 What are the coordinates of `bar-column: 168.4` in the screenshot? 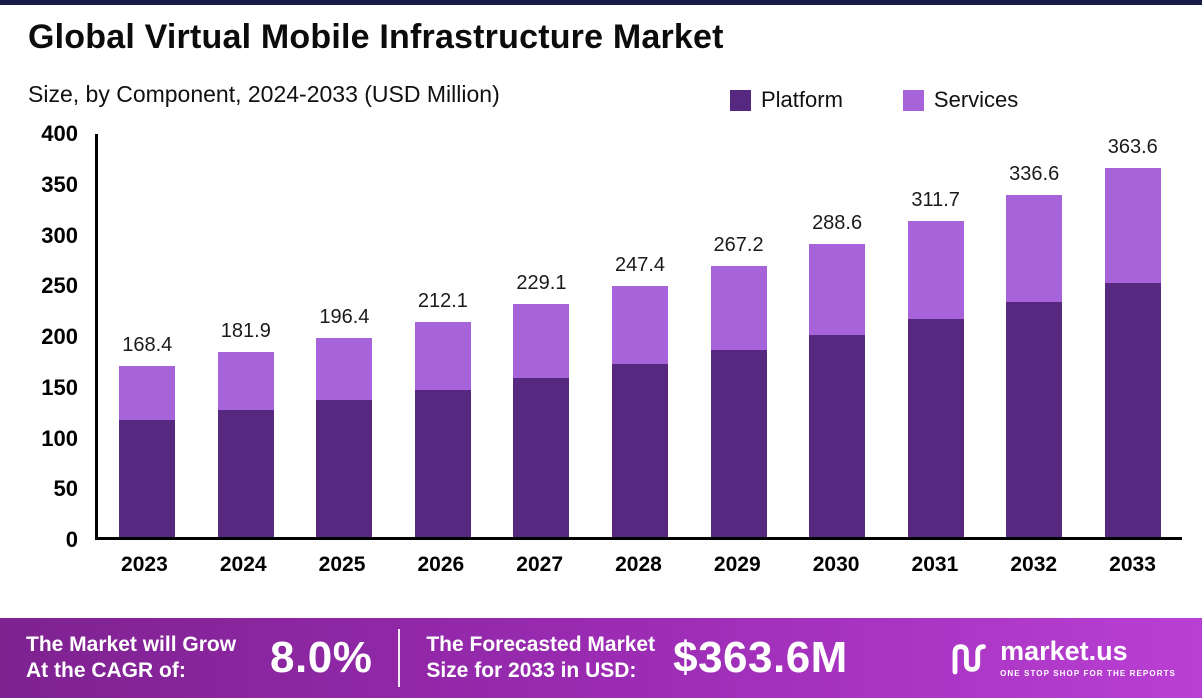 It's located at (147, 335).